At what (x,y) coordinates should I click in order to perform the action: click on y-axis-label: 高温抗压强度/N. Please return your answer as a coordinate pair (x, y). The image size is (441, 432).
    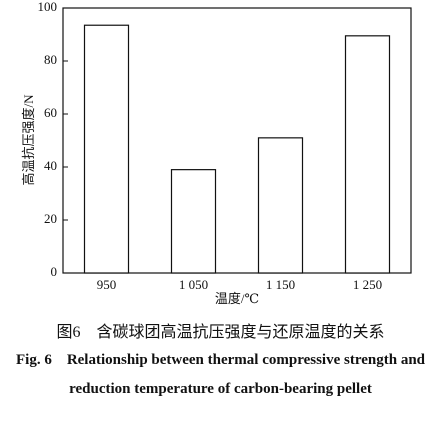
    Looking at the image, I should click on (28, 140).